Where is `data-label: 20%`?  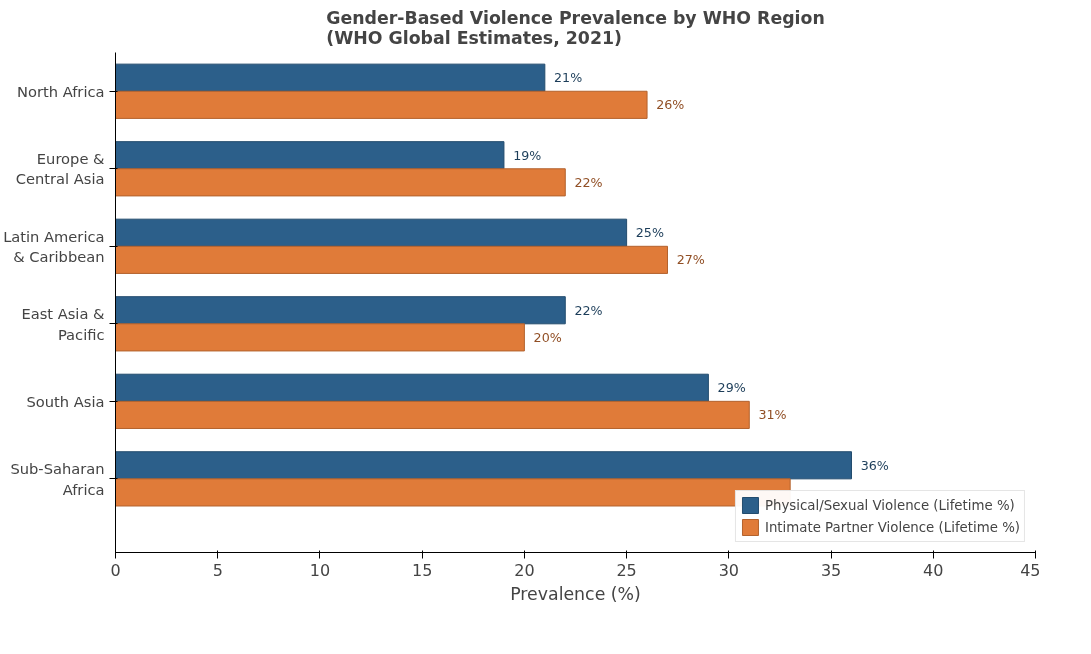 data-label: 20% is located at coordinates (547, 337).